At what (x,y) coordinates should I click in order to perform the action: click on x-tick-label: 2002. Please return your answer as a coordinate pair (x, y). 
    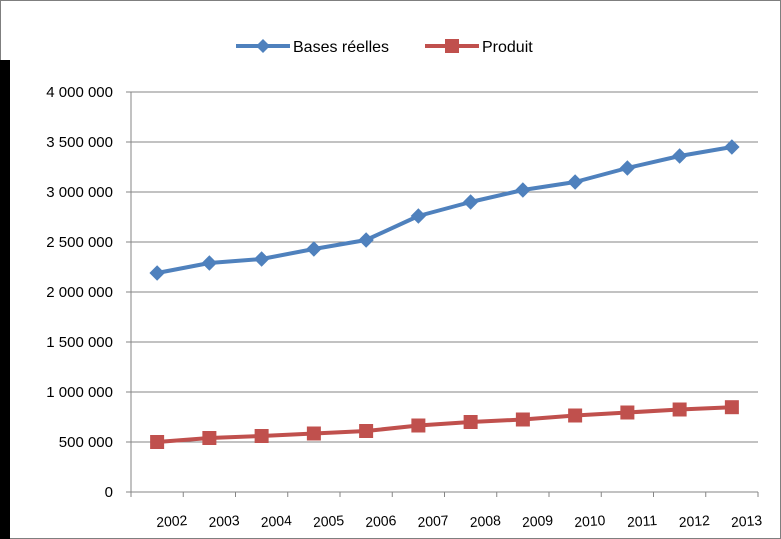
    Looking at the image, I should click on (172, 521).